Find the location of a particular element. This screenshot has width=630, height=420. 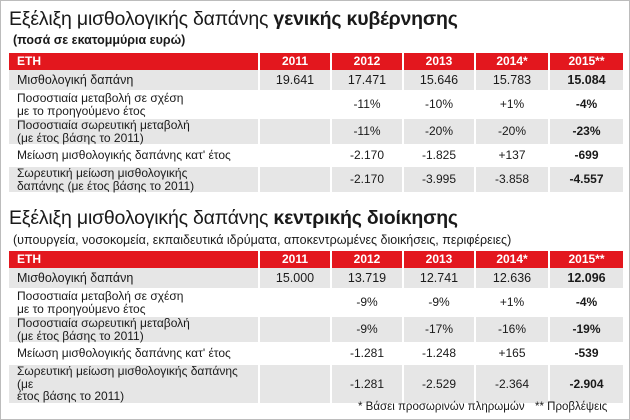

cell-2014: +165 is located at coordinates (511, 353).